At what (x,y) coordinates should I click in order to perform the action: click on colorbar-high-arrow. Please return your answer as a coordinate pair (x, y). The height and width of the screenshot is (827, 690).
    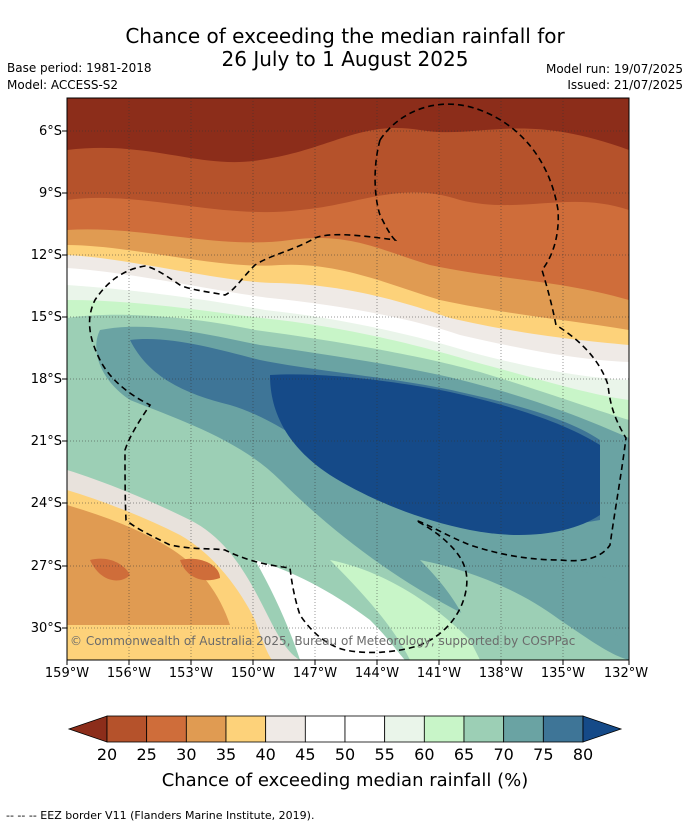
    Looking at the image, I should click on (602, 729).